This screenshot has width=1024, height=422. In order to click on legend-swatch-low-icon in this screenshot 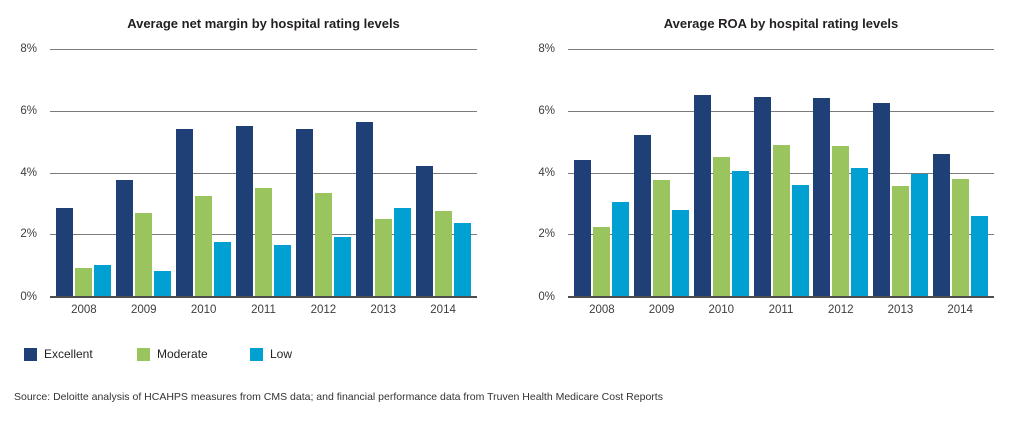, I will do `click(256, 354)`.